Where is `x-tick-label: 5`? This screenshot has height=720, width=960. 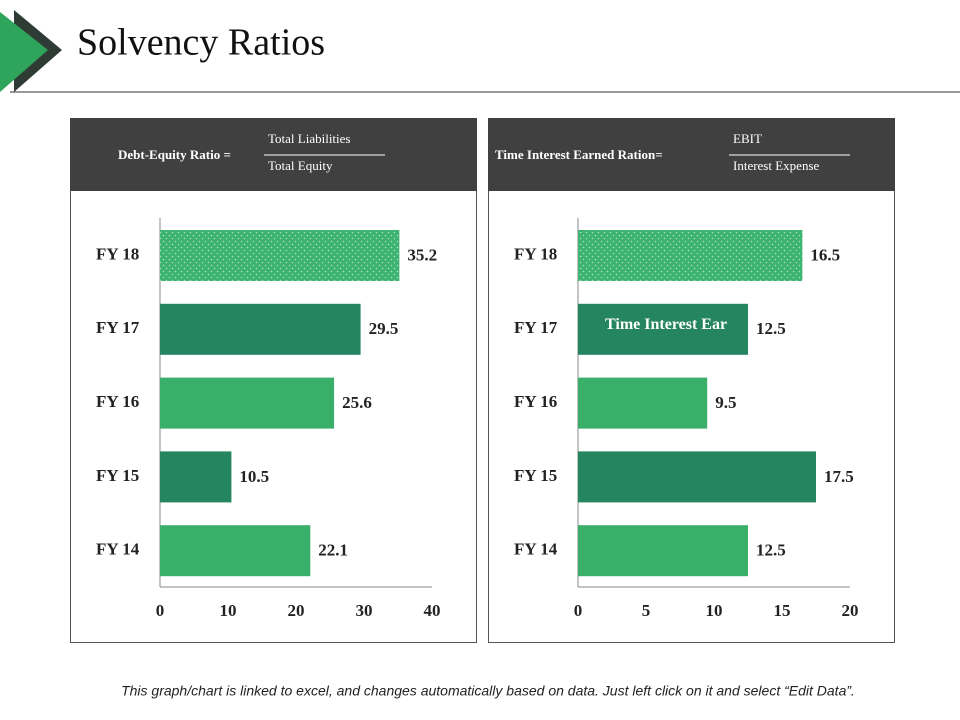
x-tick-label: 5 is located at coordinates (646, 610).